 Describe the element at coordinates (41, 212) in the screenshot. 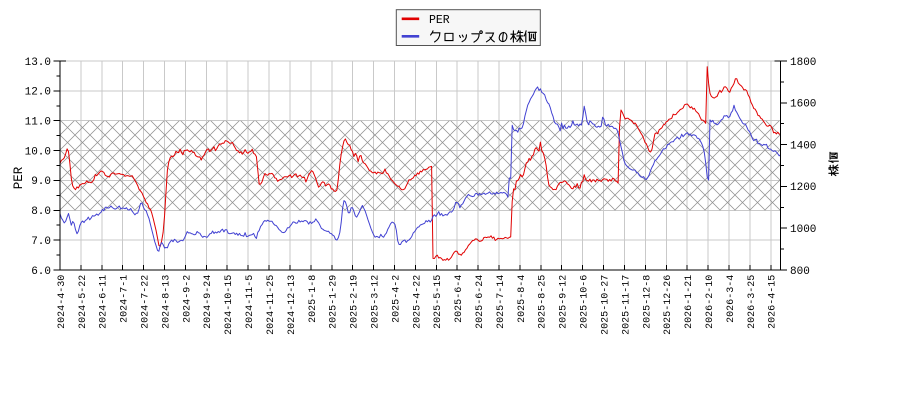

I see `svg-text: 8.0` at that location.